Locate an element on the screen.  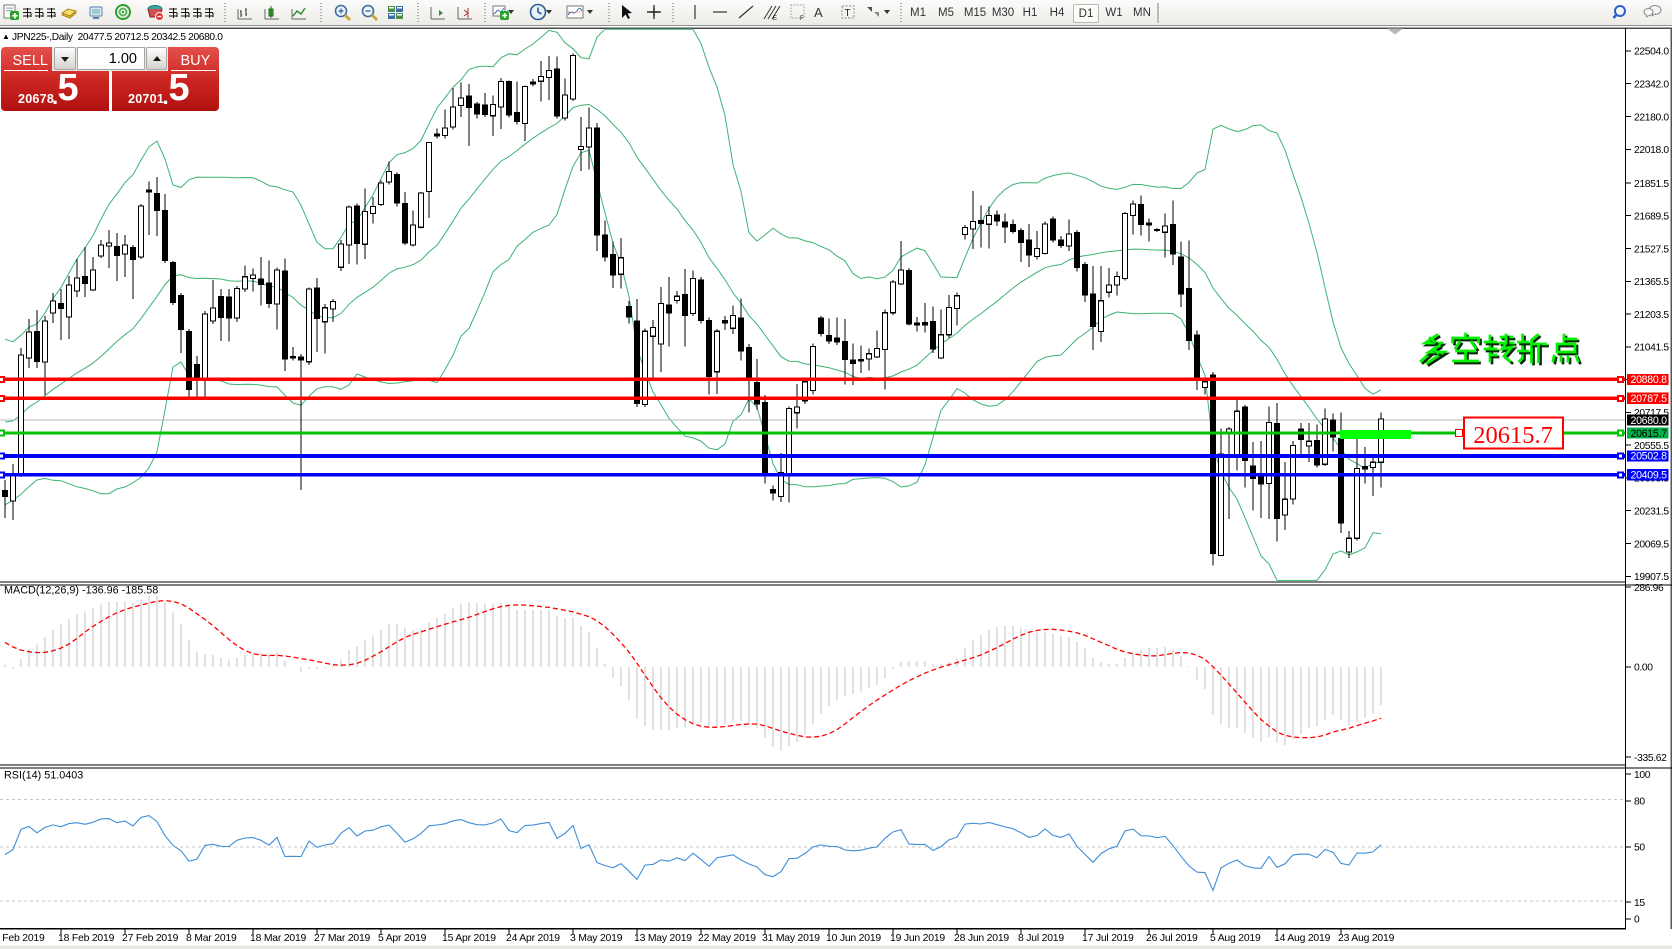
svg-text: 80 is located at coordinates (1639, 802).